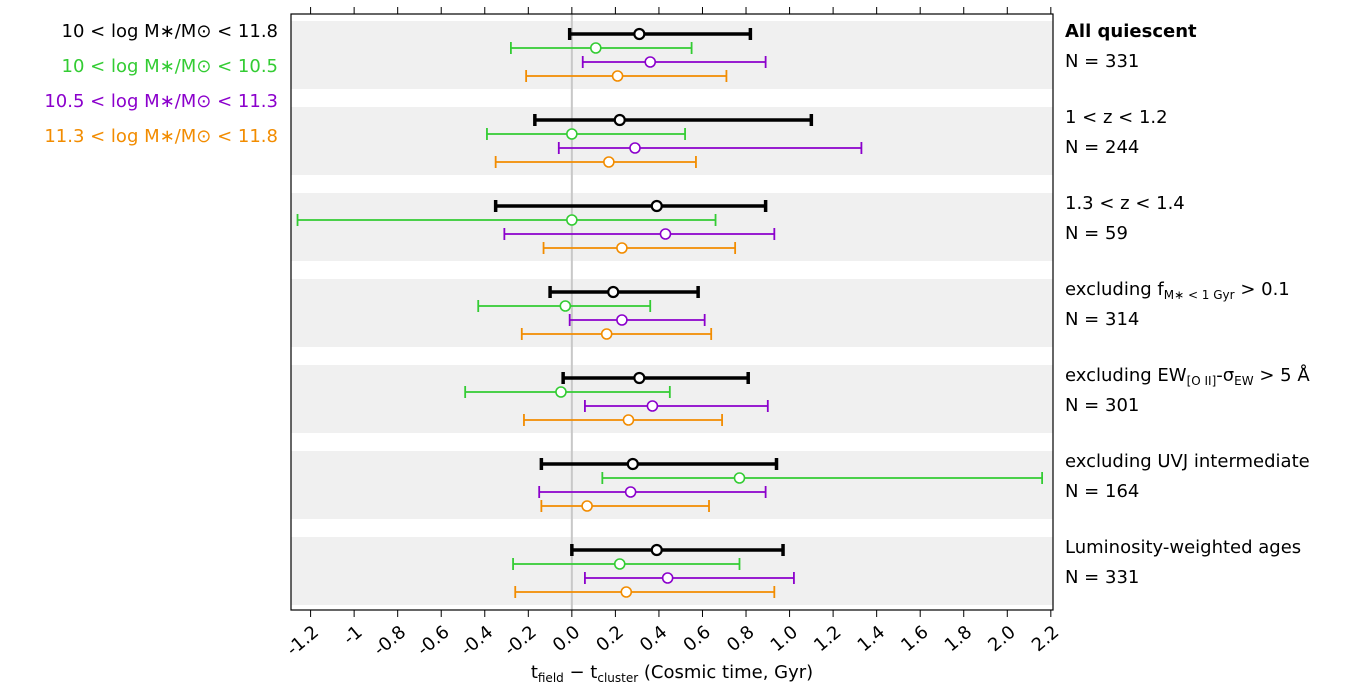 The width and height of the screenshot is (1363, 685). I want to click on group-label-part: > 5 Å, so click(1282, 375).